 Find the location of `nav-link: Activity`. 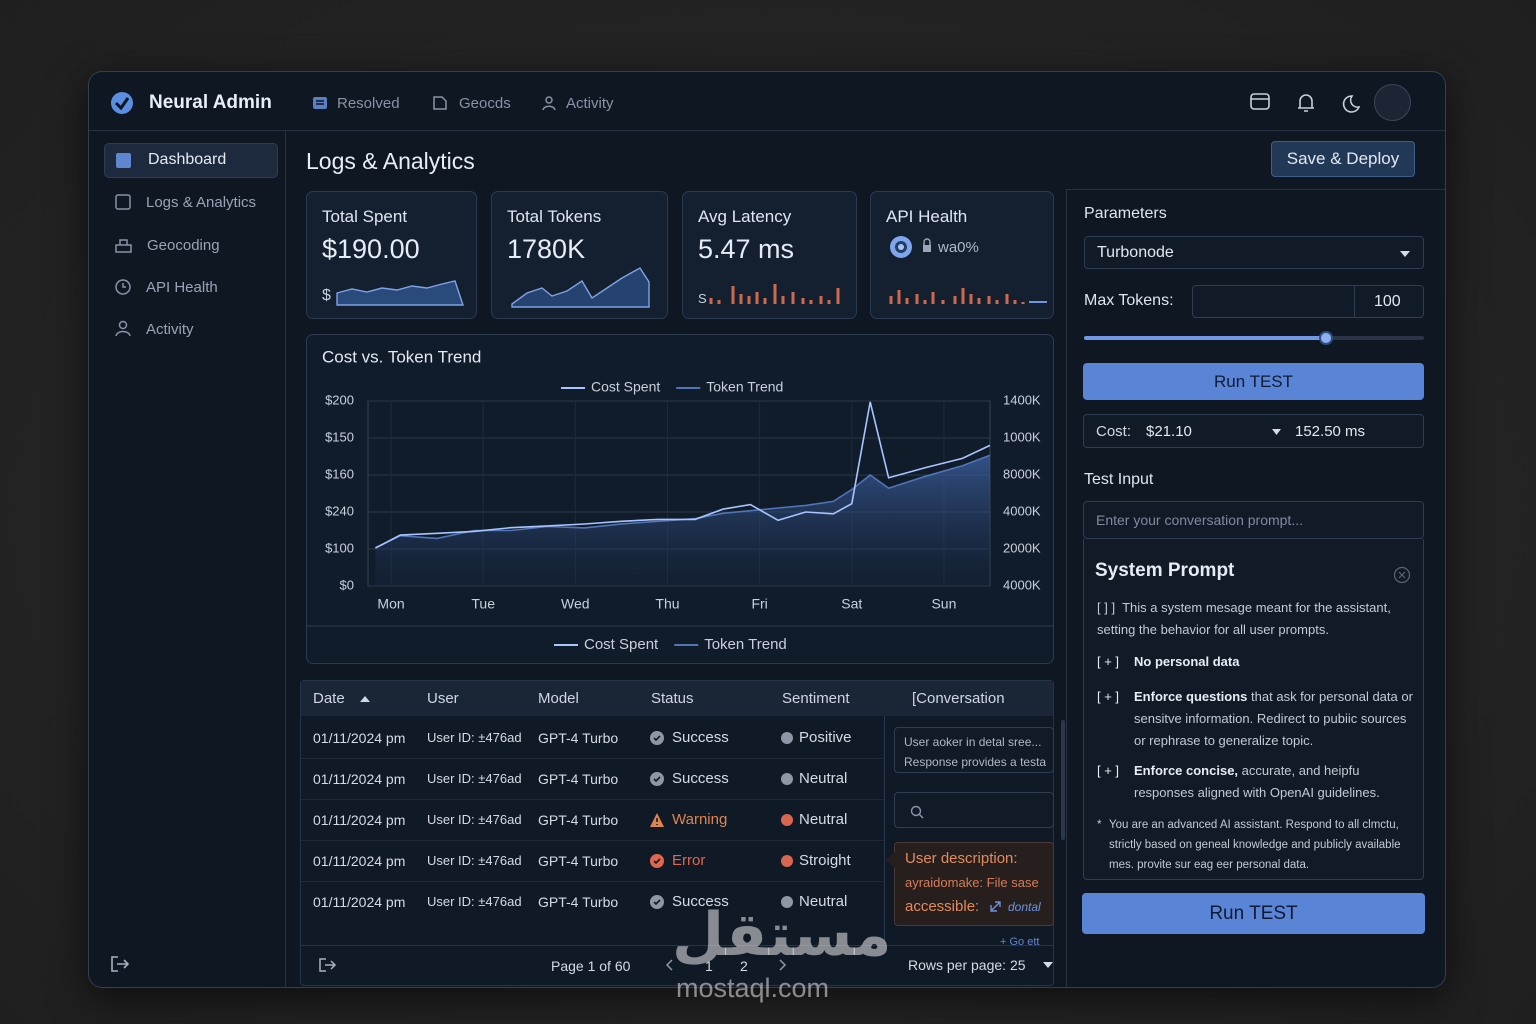

nav-link: Activity is located at coordinates (590, 103).